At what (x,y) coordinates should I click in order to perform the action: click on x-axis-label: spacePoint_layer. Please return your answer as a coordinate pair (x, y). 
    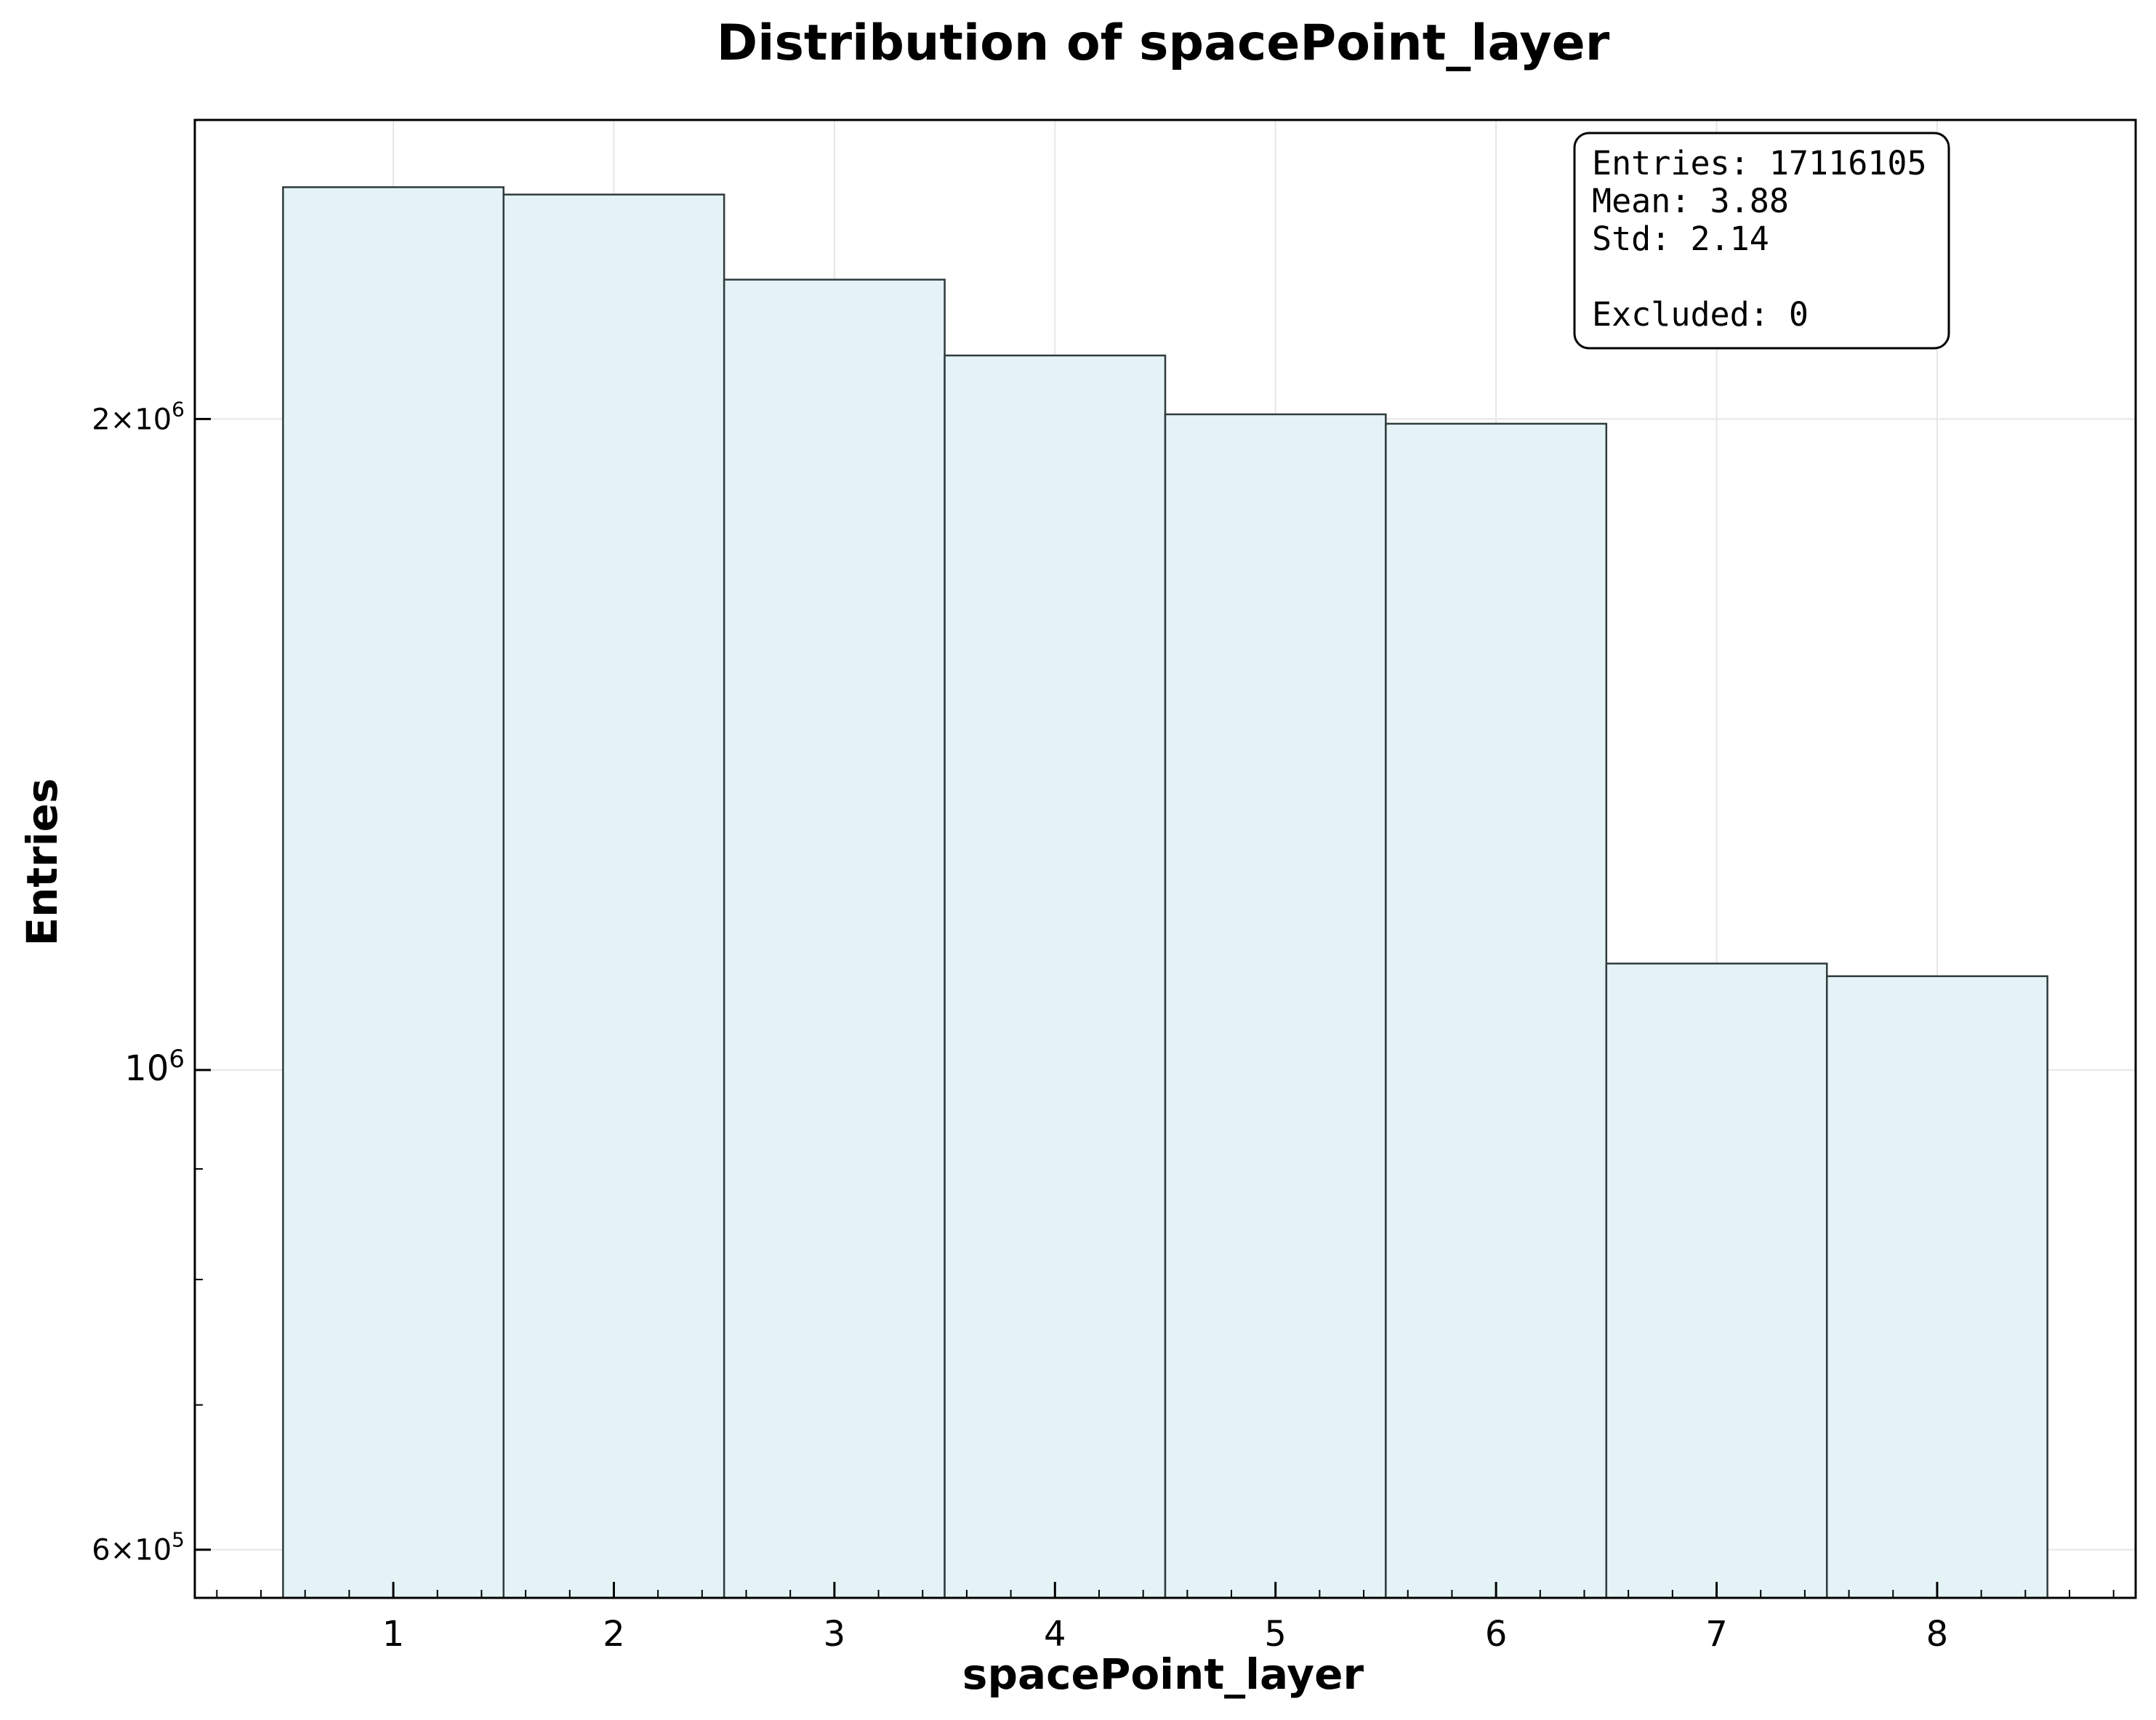
    Looking at the image, I should click on (1163, 1674).